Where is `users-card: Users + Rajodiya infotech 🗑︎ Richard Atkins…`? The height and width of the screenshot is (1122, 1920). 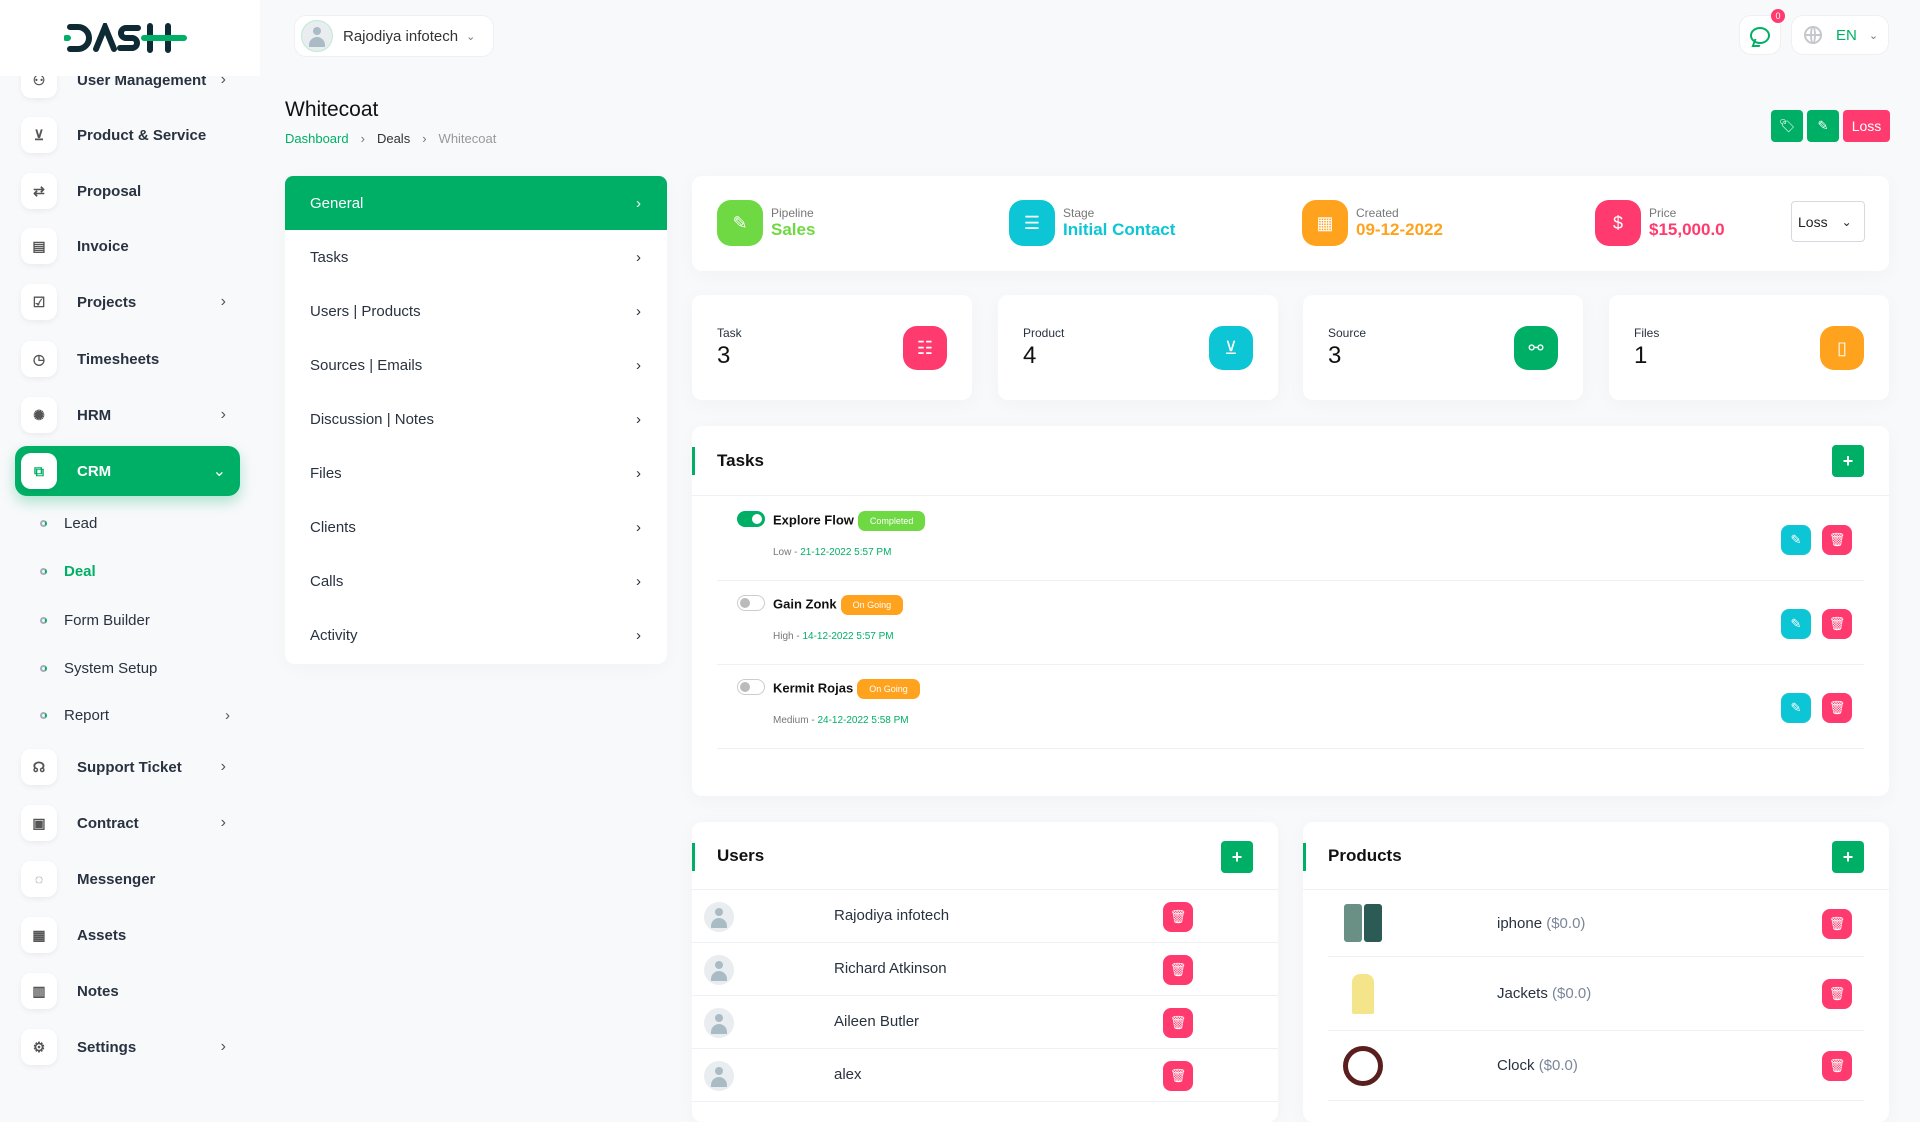 users-card: Users + Rajodiya infotech 🗑︎ Richard Atkins… is located at coordinates (985, 972).